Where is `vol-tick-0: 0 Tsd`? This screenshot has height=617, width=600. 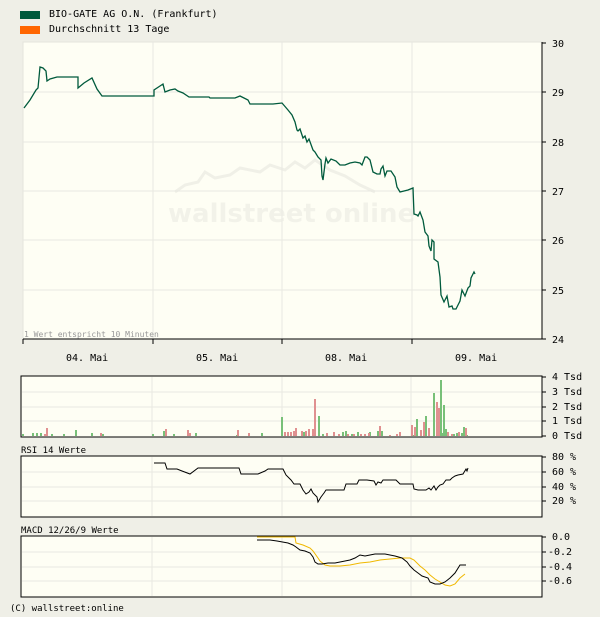
vol-tick-0: 0 Tsd is located at coordinates (567, 436).